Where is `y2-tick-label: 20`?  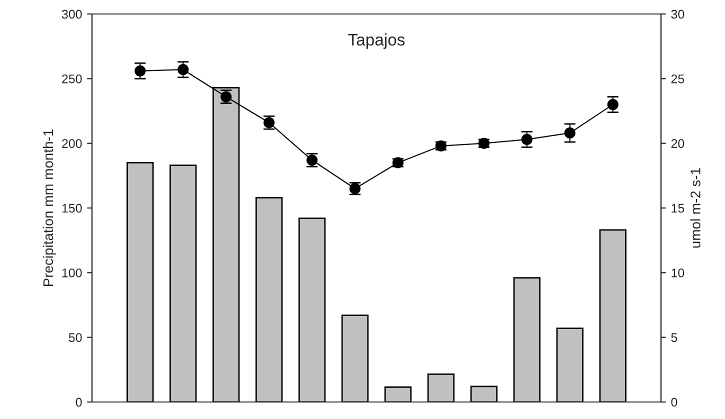
y2-tick-label: 20 is located at coordinates (677, 143).